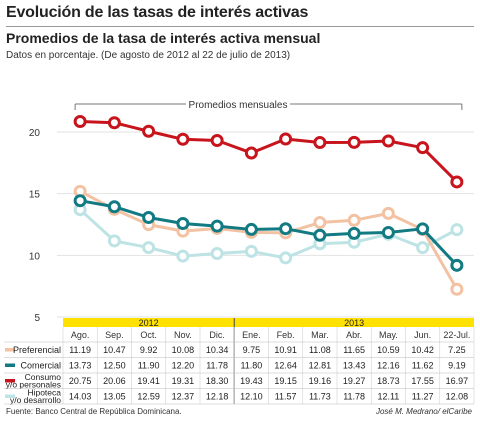 The width and height of the screenshot is (480, 421). What do you see at coordinates (422, 350) in the screenshot?
I see `data-label-preferencial: 10.42` at bounding box center [422, 350].